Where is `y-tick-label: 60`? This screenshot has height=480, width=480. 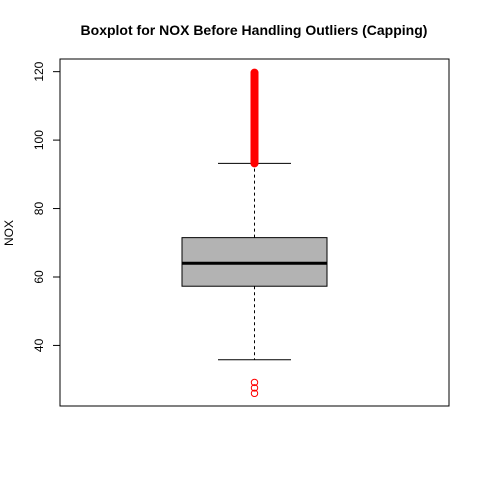 y-tick-label: 60 is located at coordinates (39, 277).